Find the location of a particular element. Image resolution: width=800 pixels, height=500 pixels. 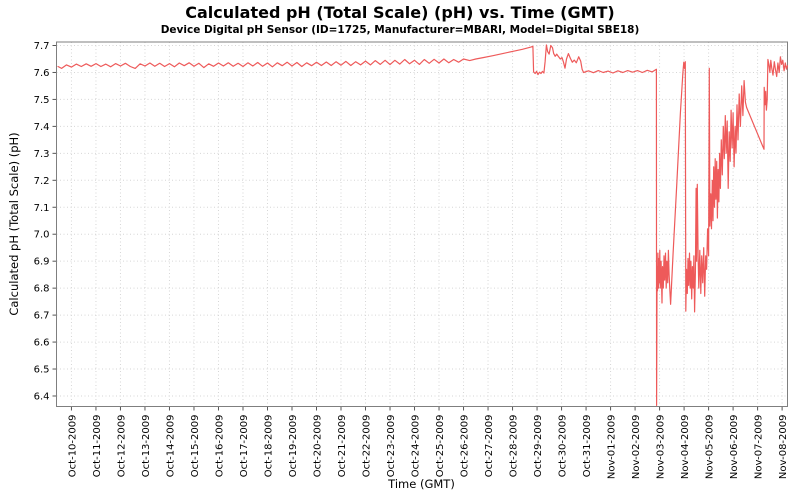

y-tick-label: 6.6 is located at coordinates (42, 343).